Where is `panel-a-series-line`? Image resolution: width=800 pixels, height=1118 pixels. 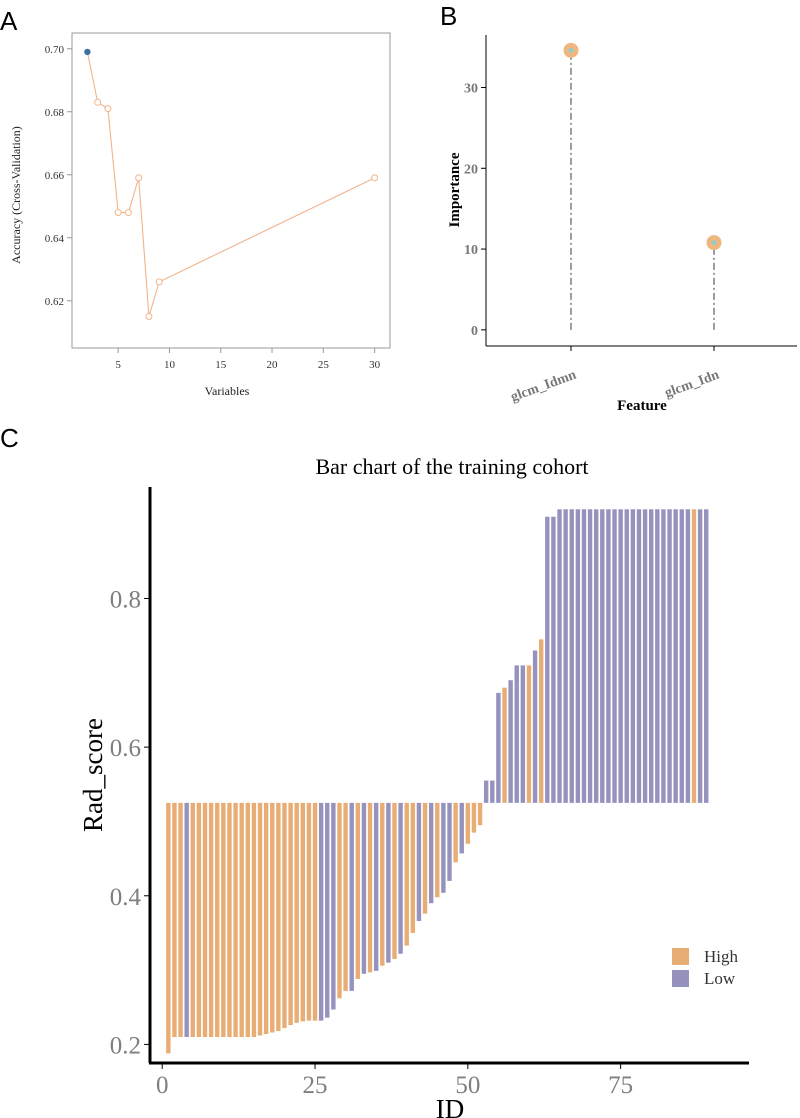
panel-a-series-line is located at coordinates (230, 184).